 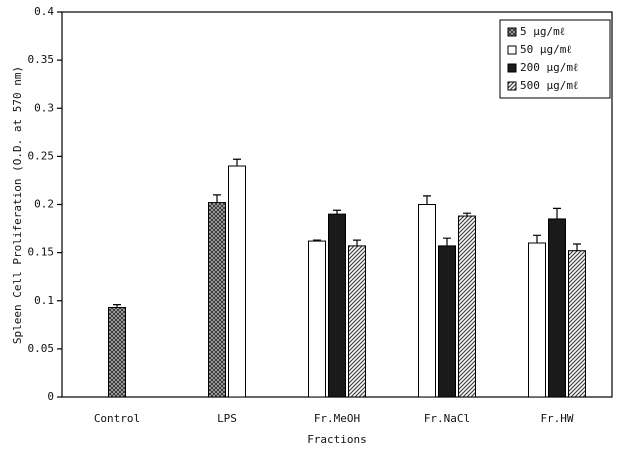 I want to click on y-tick-label: 0.25, so click(x=41, y=155).